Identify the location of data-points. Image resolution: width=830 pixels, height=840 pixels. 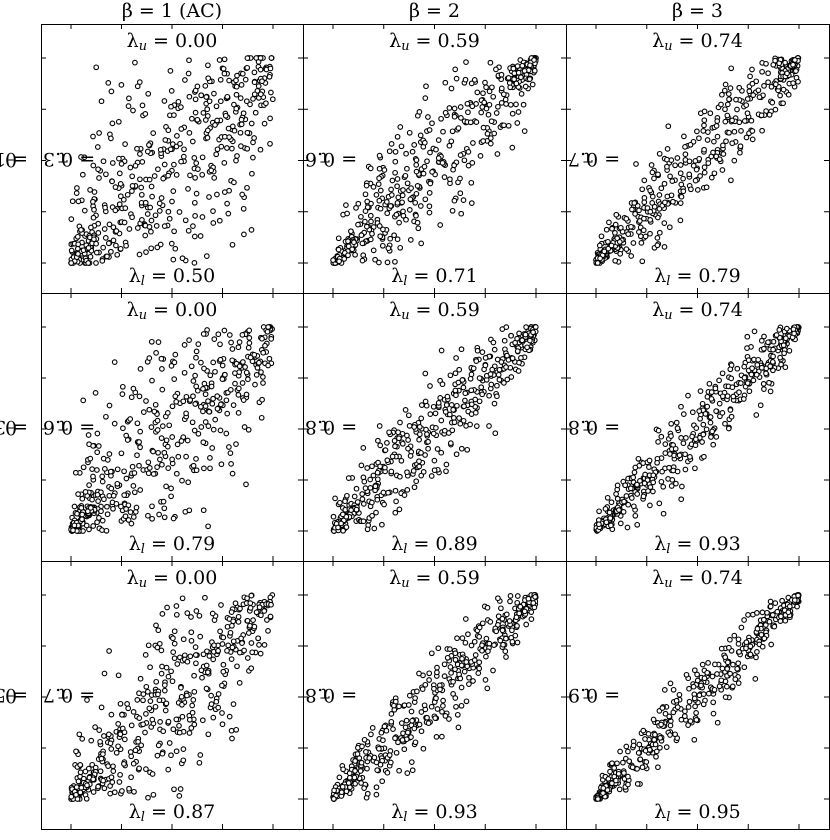
(434, 160).